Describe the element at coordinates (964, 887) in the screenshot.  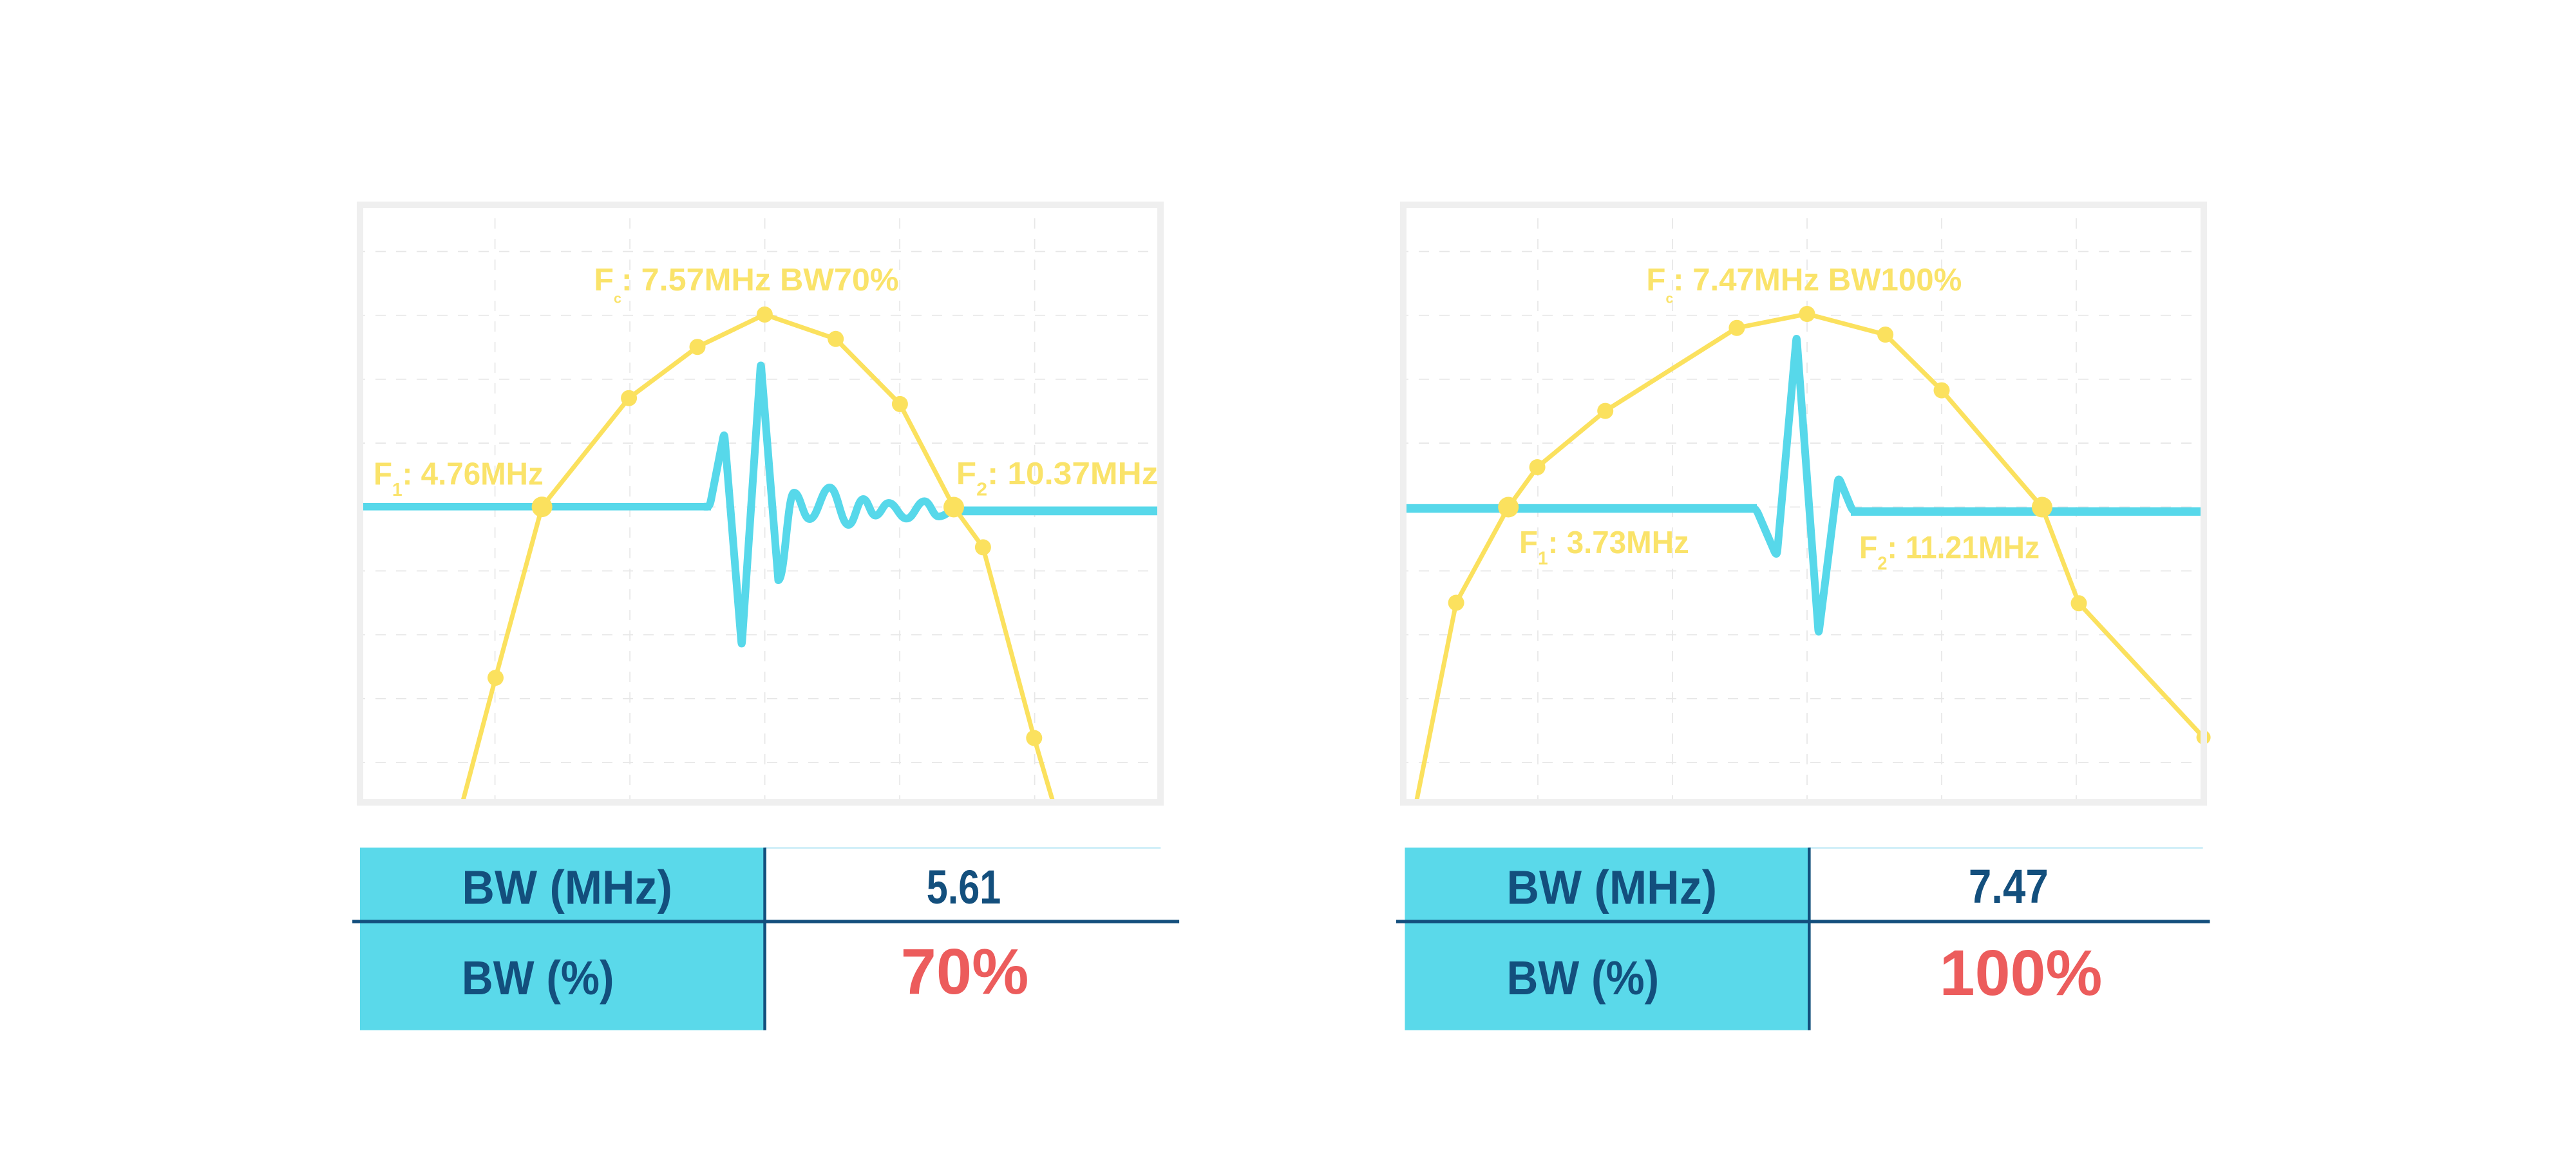
I see `svg-text: 5.61` at that location.